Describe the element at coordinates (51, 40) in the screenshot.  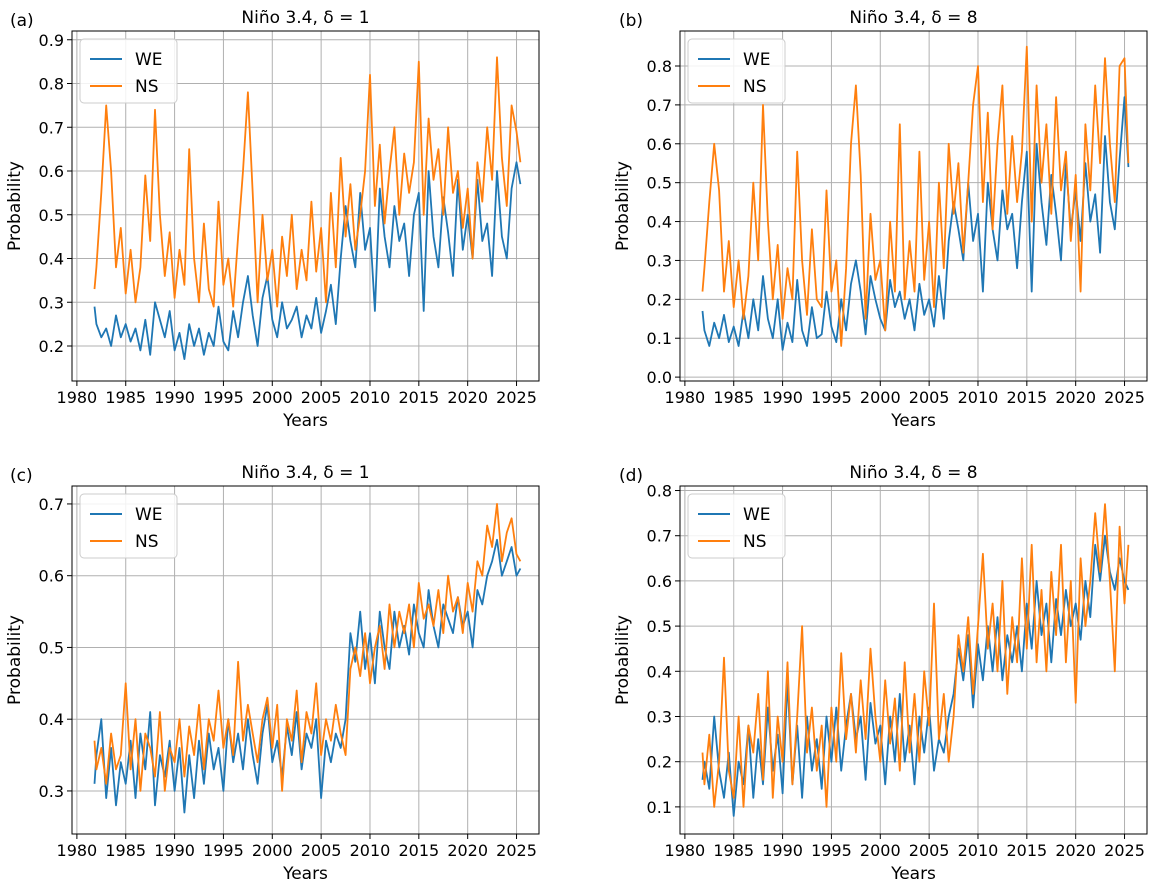
I see `y-tick-label: 0.9` at that location.